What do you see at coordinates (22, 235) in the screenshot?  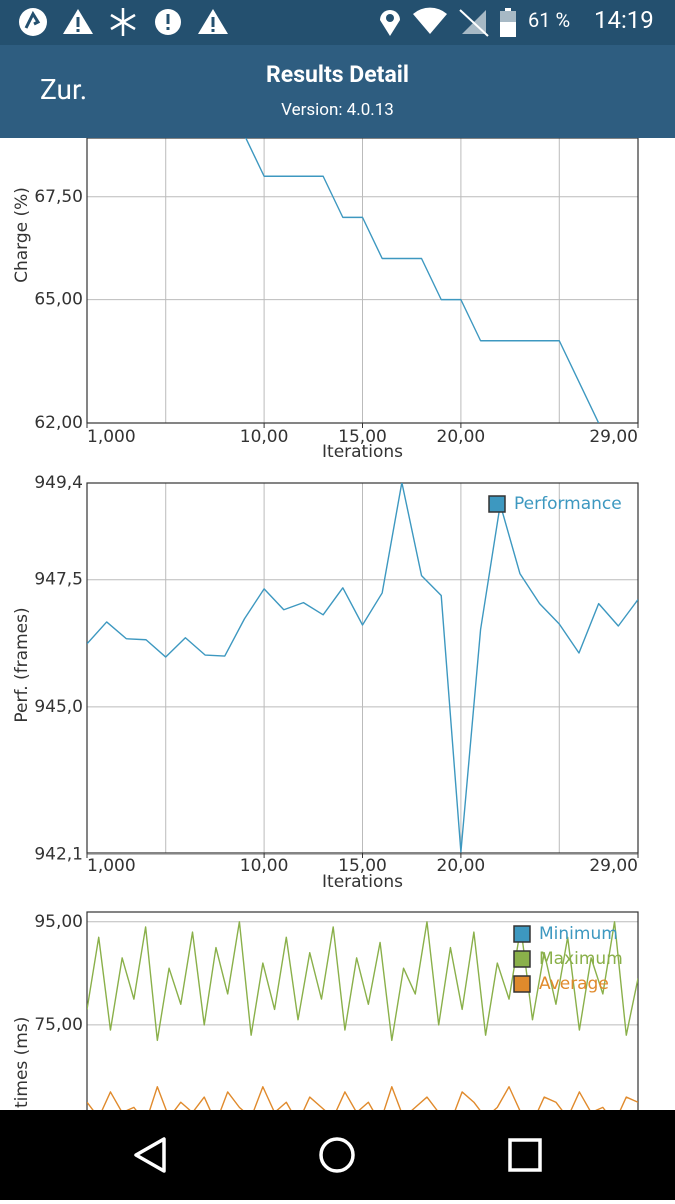 I see `y-axis-title: Charge (%)` at bounding box center [22, 235].